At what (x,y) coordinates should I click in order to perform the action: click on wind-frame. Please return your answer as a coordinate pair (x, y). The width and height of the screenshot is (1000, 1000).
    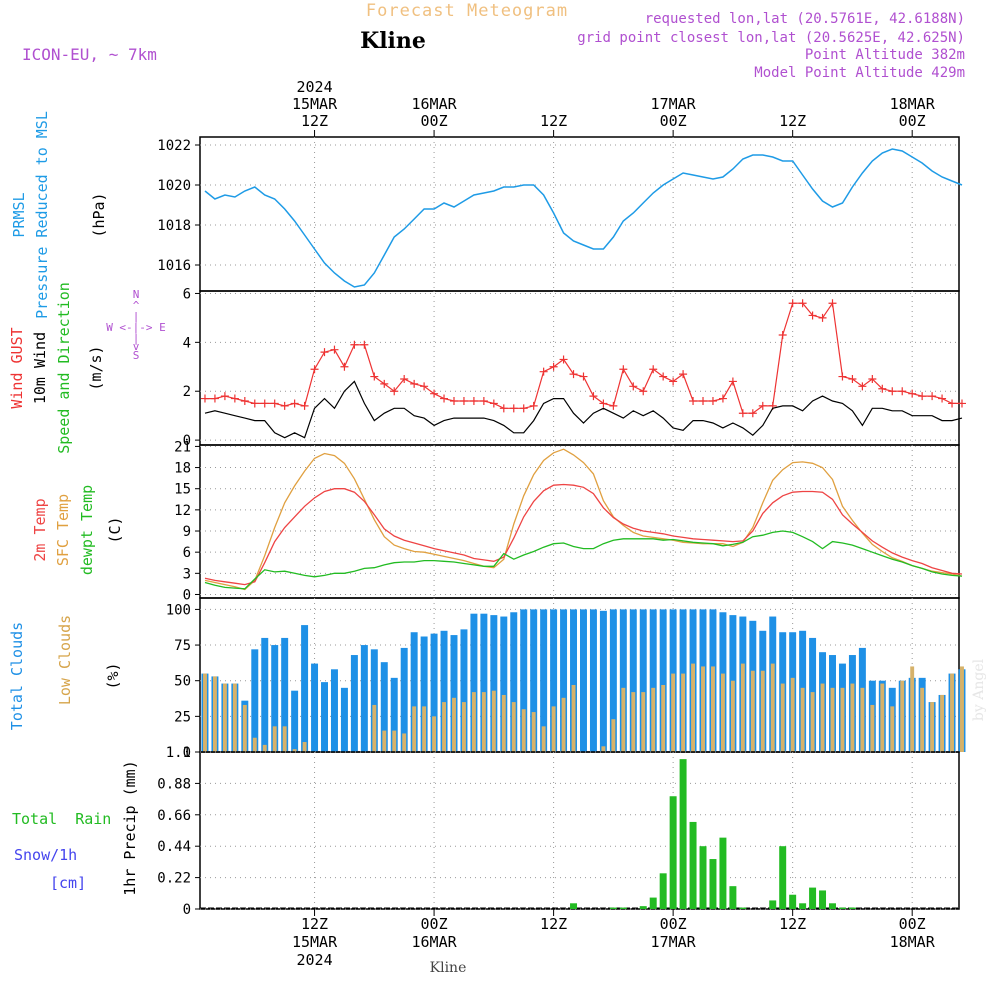
    Looking at the image, I should click on (579, 368).